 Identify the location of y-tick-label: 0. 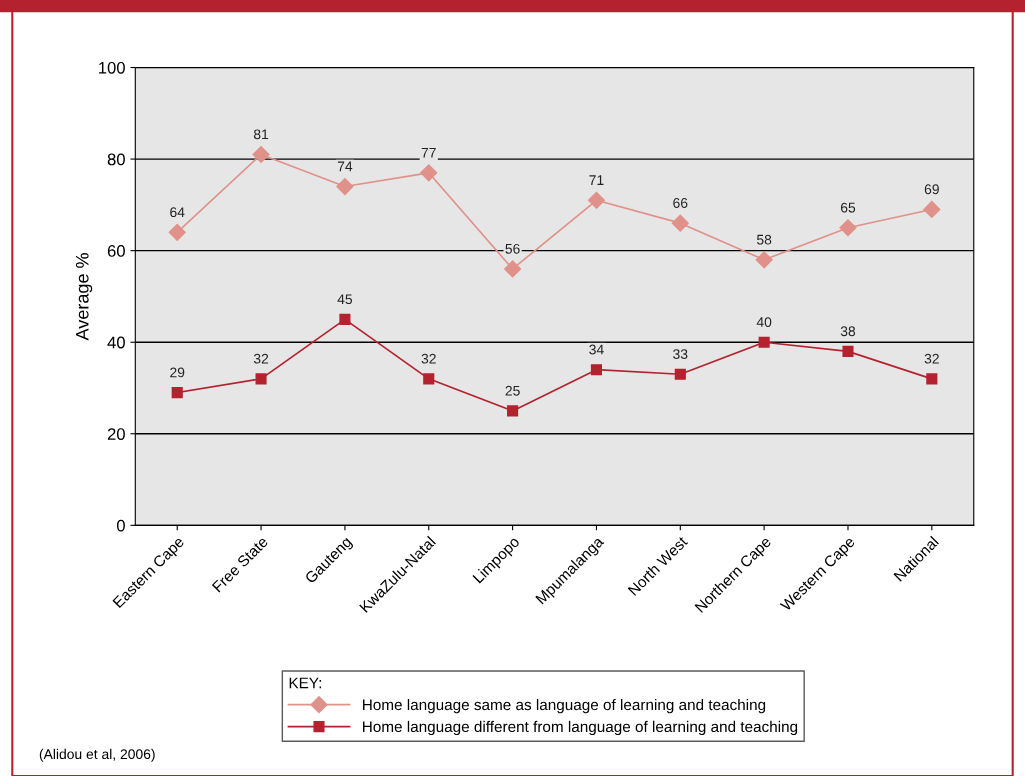
(120, 525).